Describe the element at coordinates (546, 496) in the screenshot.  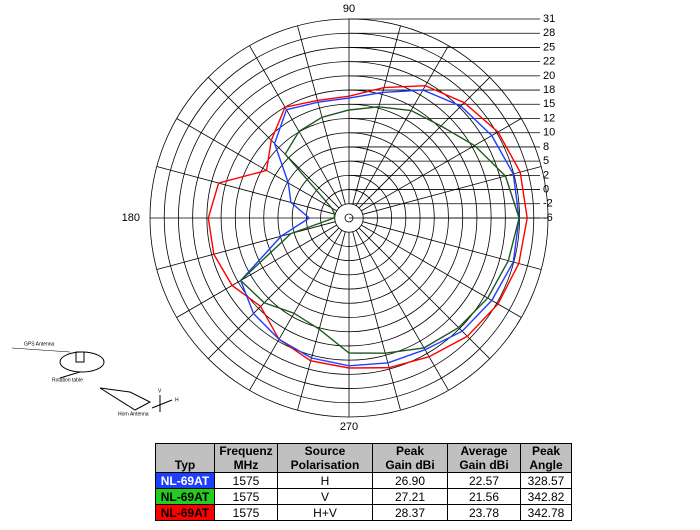
I see `table-cell: 342.82` at that location.